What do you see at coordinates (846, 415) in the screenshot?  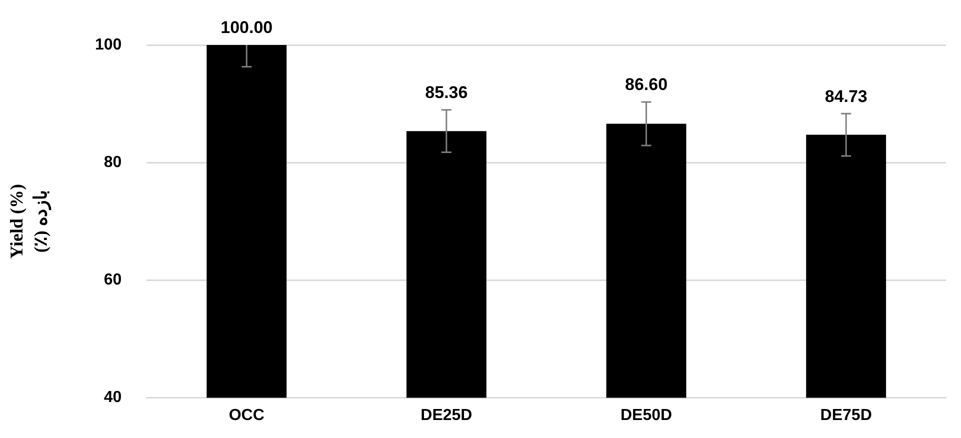 I see `x-tick-label: DE75D` at bounding box center [846, 415].